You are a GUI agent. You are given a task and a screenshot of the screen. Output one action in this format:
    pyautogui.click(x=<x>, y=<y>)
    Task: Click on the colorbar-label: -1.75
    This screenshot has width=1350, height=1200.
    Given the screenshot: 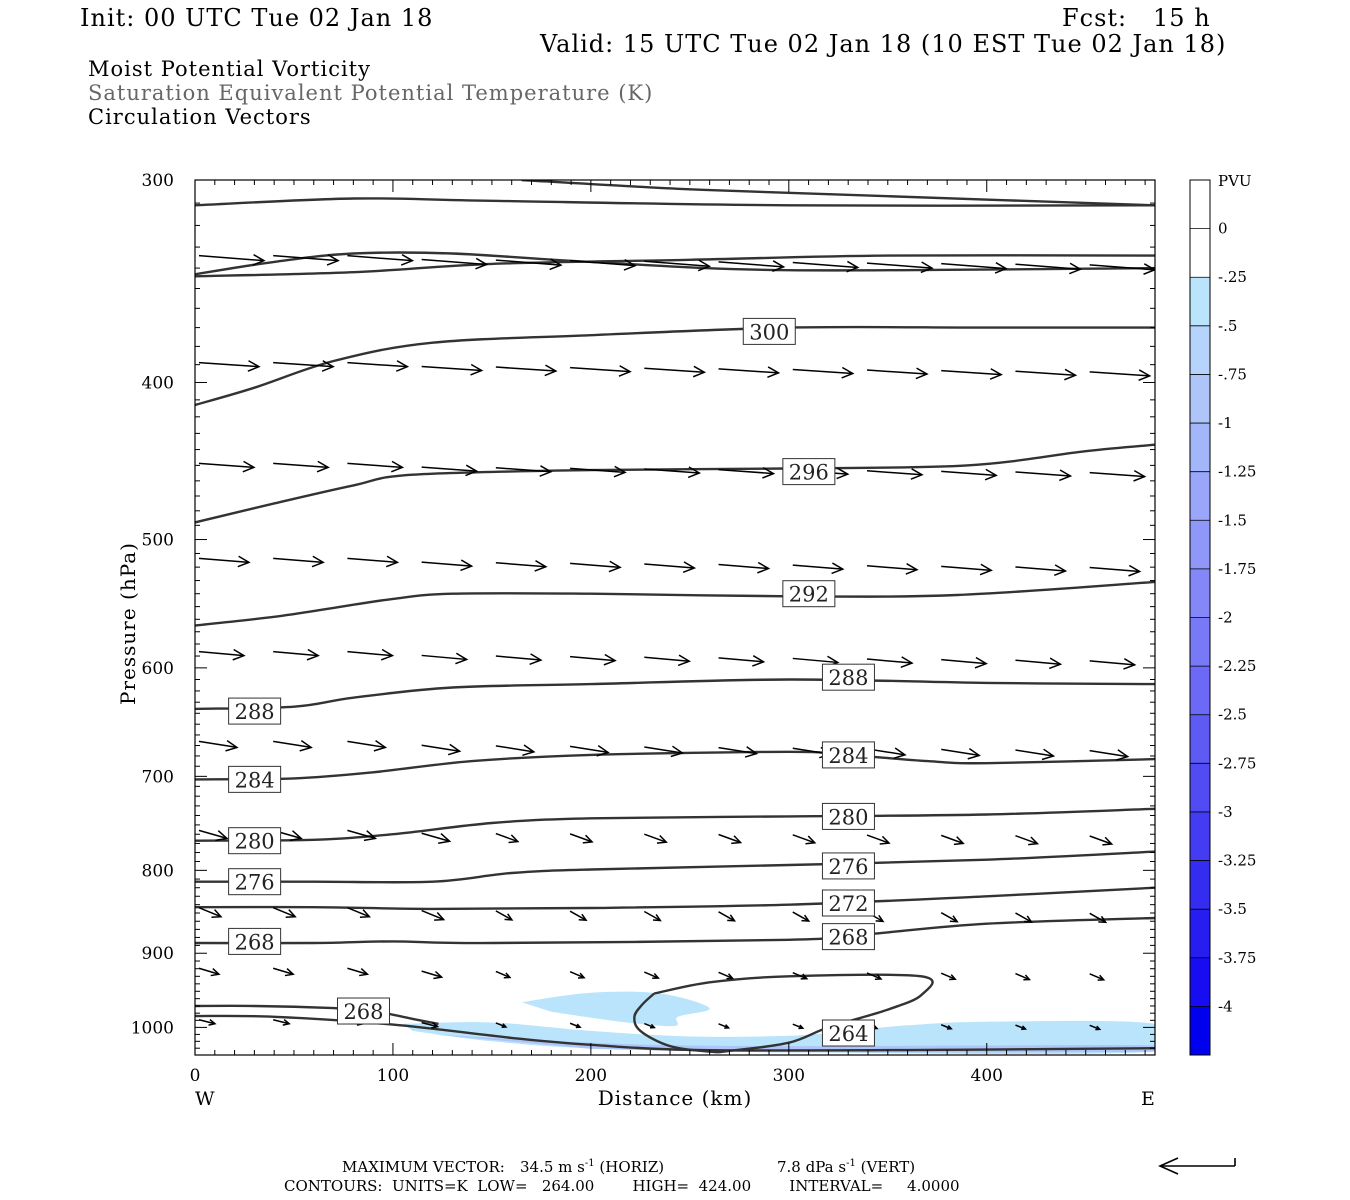 What is the action you would take?
    pyautogui.click(x=1237, y=569)
    